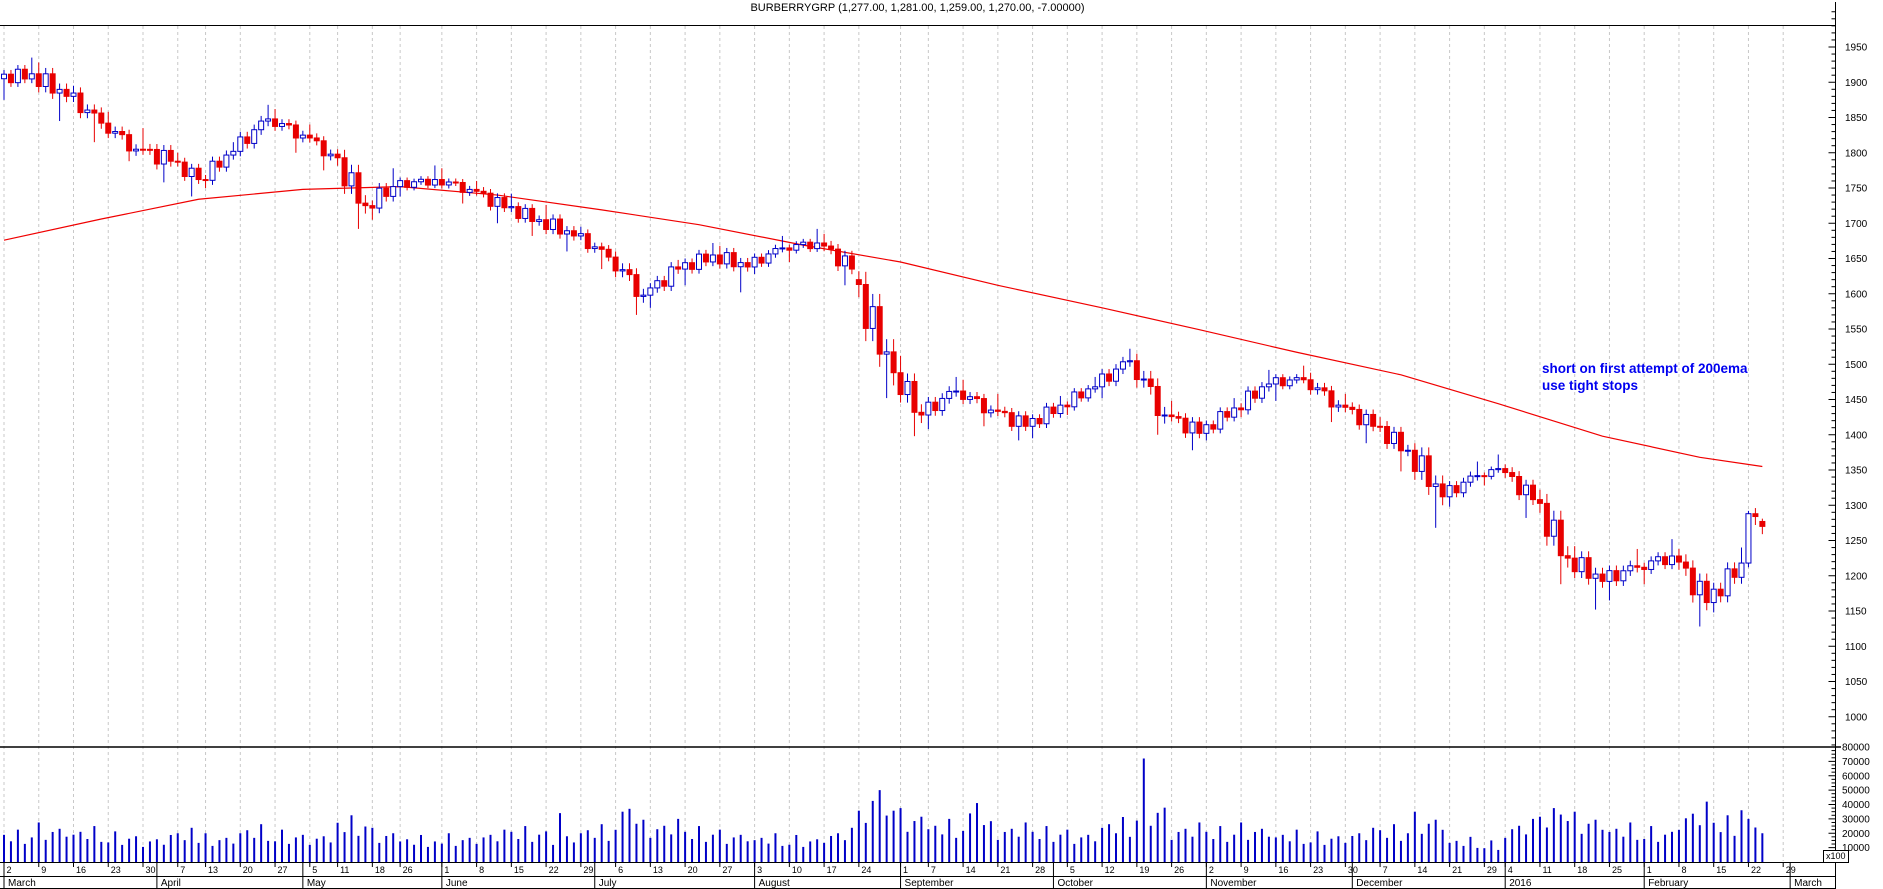  Describe the element at coordinates (1144, 870) in the screenshot. I see `day-label: 19` at that location.